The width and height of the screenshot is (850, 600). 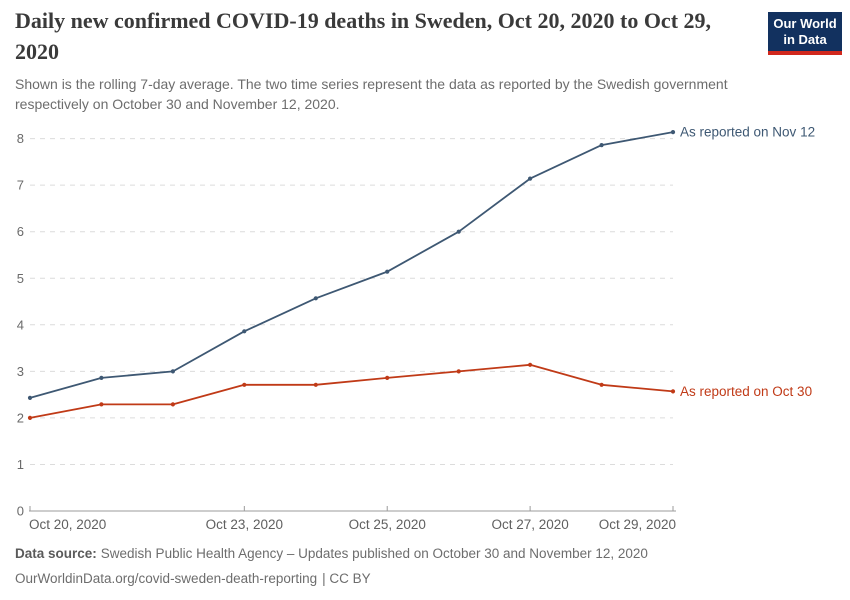 What do you see at coordinates (20, 371) in the screenshot?
I see `y-axis-tick-label-3: 3` at bounding box center [20, 371].